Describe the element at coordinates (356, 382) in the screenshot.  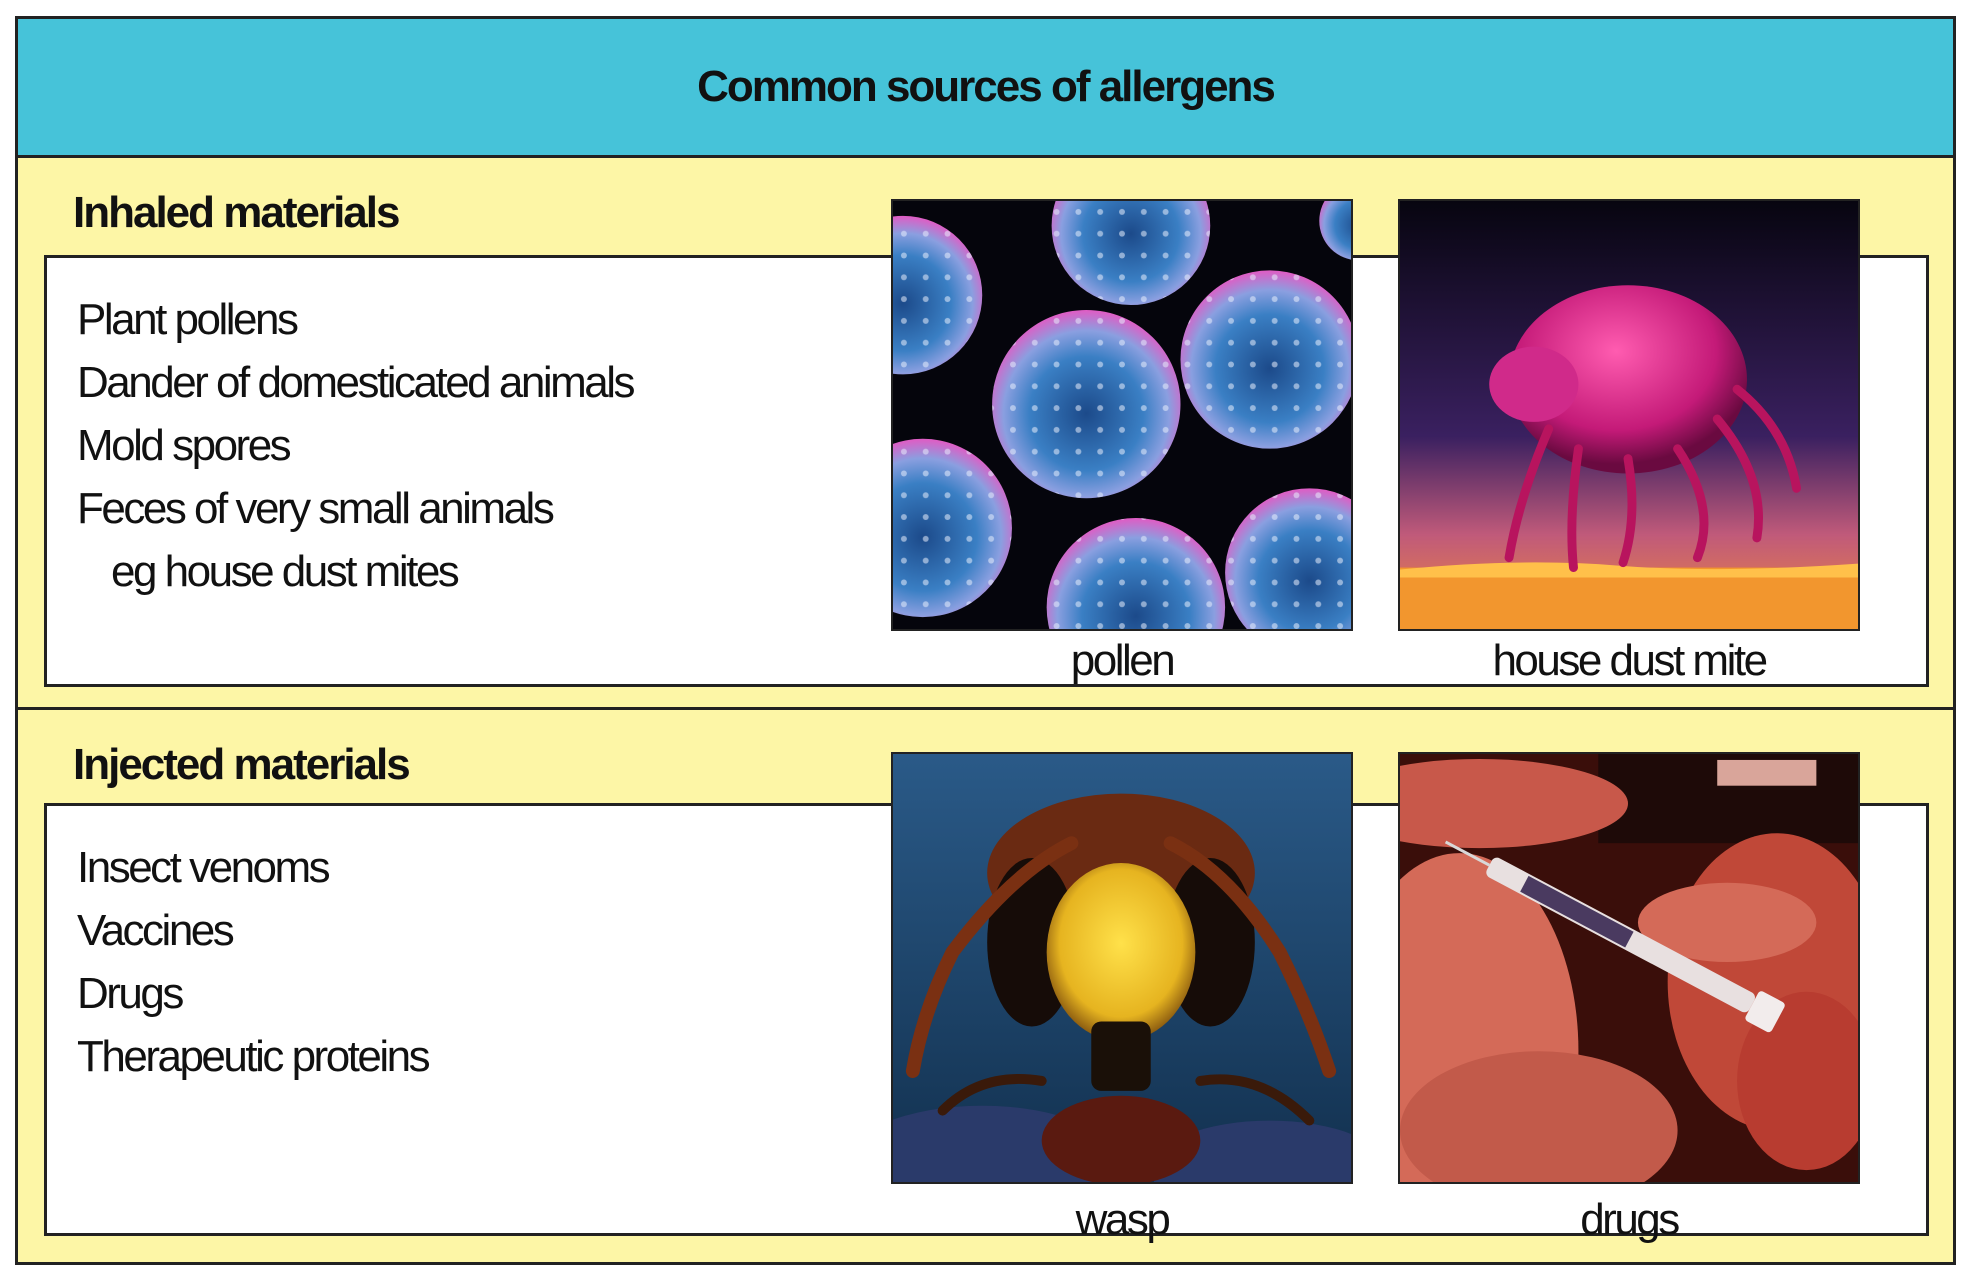
I see `list-item: Dander of domesticated animals` at that location.